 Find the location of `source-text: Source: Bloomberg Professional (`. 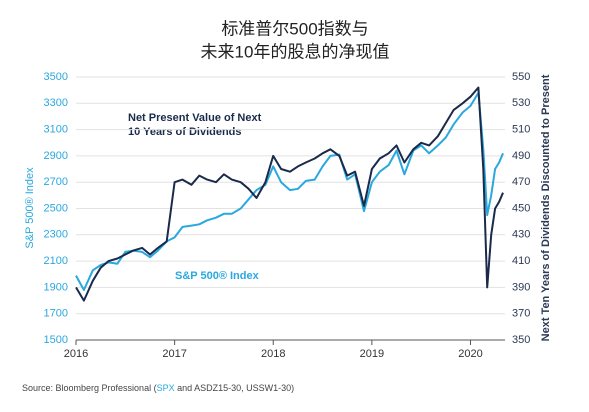

source-text: Source: Bloomberg Professional ( is located at coordinates (89, 388).